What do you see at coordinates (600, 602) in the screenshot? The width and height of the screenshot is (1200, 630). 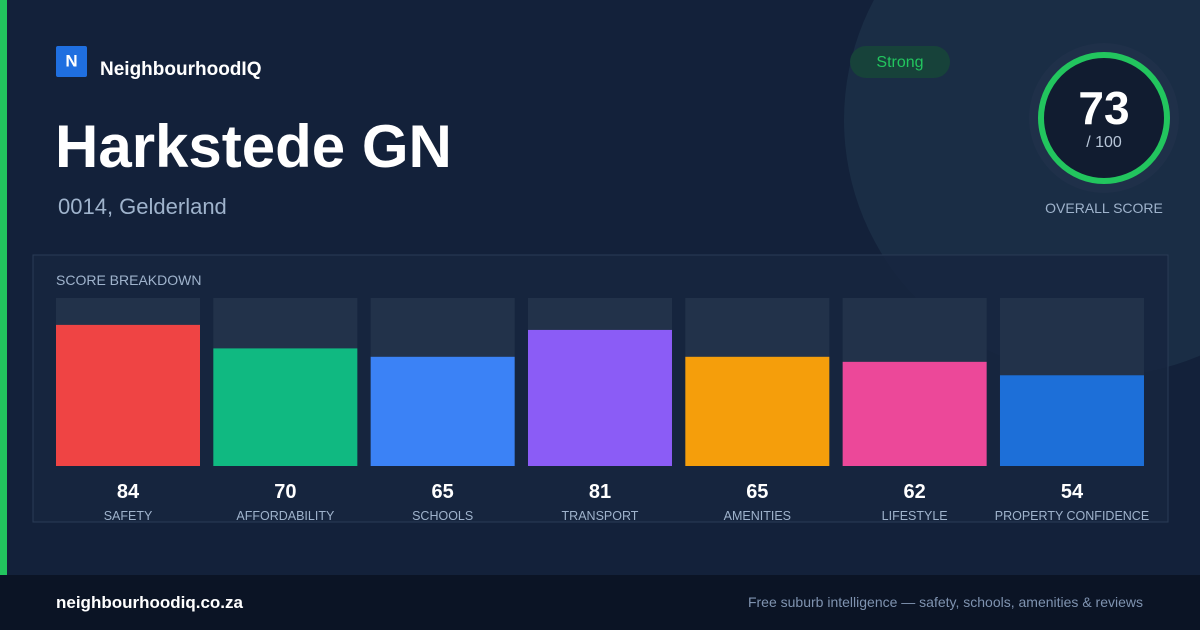 I see `footer` at bounding box center [600, 602].